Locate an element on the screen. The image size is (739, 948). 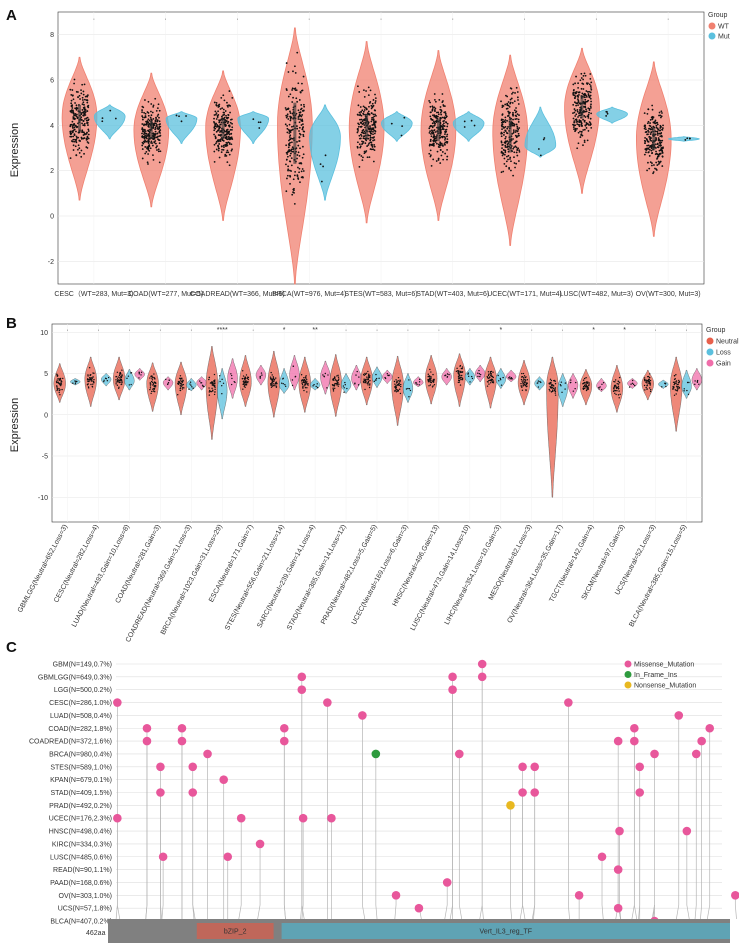
x-category-label: BRCA(Neutral=1023,Gain=31,Loss=29) is located at coordinates (192, 580).